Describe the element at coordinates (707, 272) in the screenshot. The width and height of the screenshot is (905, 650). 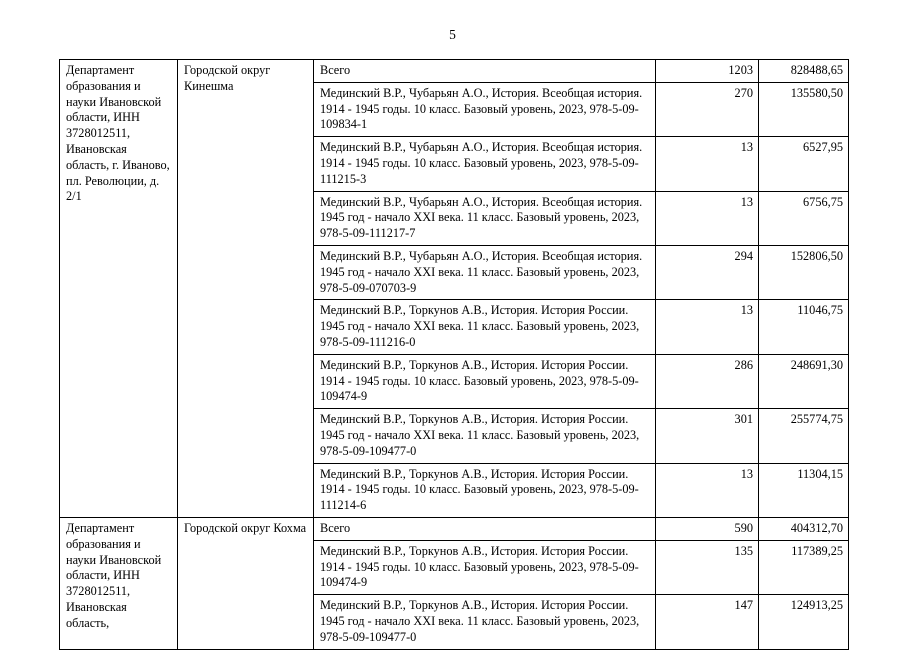
I see `quantity-cell: 294` at that location.